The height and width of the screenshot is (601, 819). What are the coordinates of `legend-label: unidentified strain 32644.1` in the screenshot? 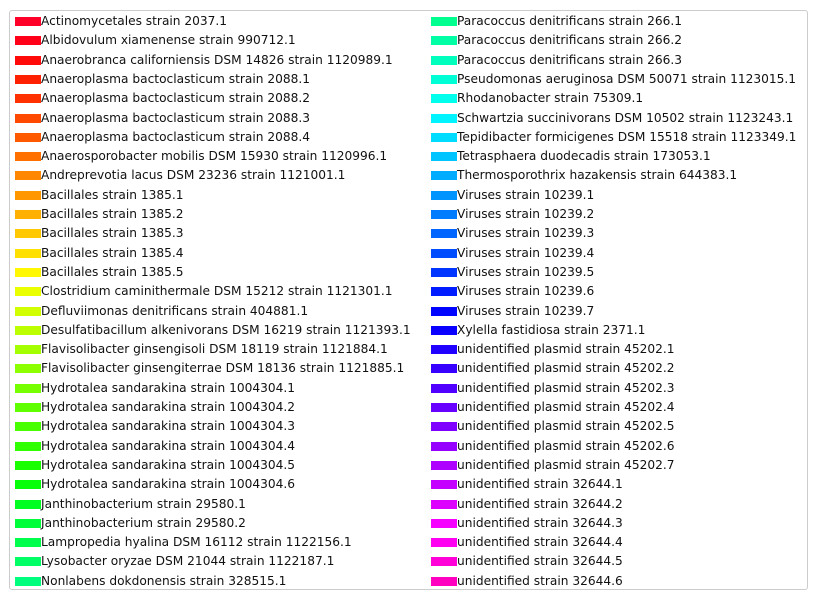 It's located at (540, 484).